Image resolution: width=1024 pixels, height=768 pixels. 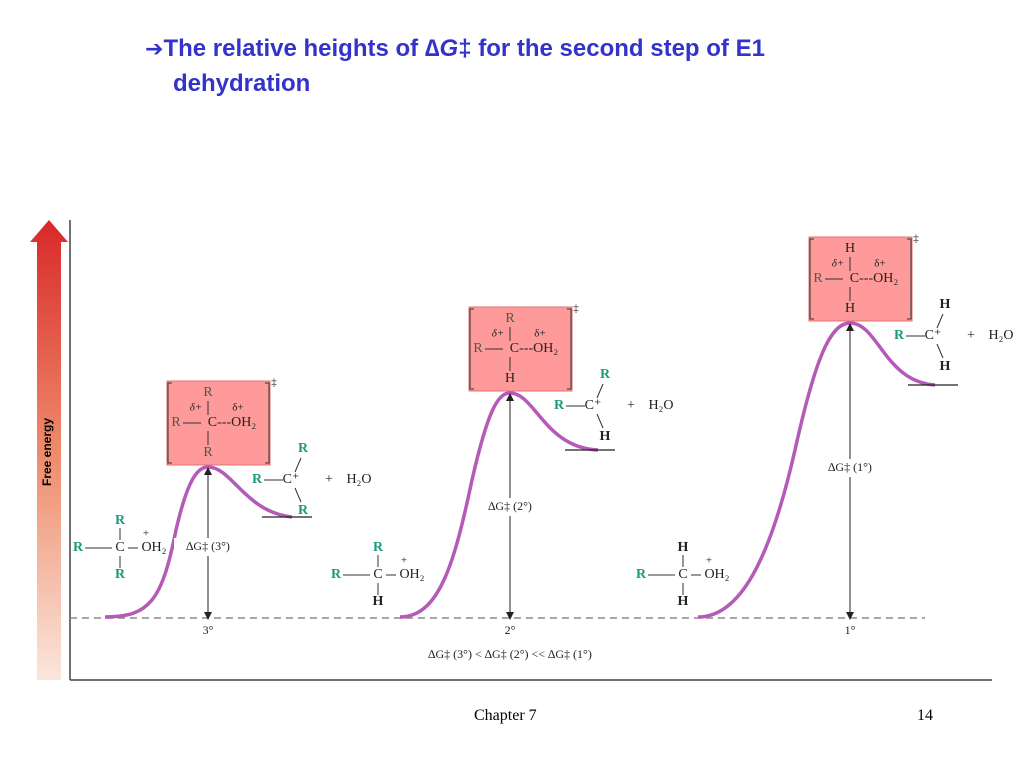 I want to click on delta-g-label: ∆G‡ (2°), so click(x=510, y=506).